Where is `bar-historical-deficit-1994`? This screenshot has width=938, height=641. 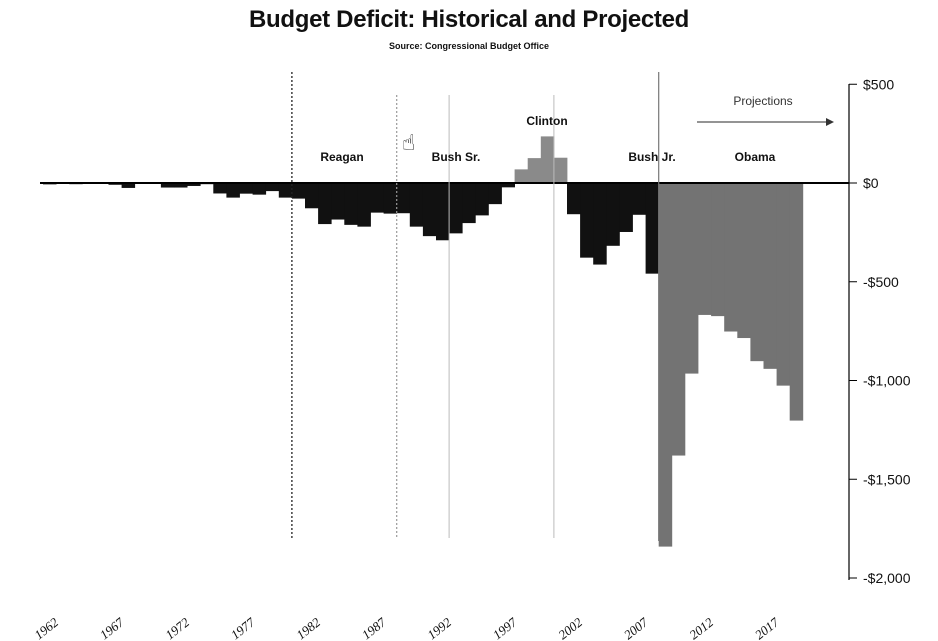 bar-historical-deficit-1994 is located at coordinates (469, 203).